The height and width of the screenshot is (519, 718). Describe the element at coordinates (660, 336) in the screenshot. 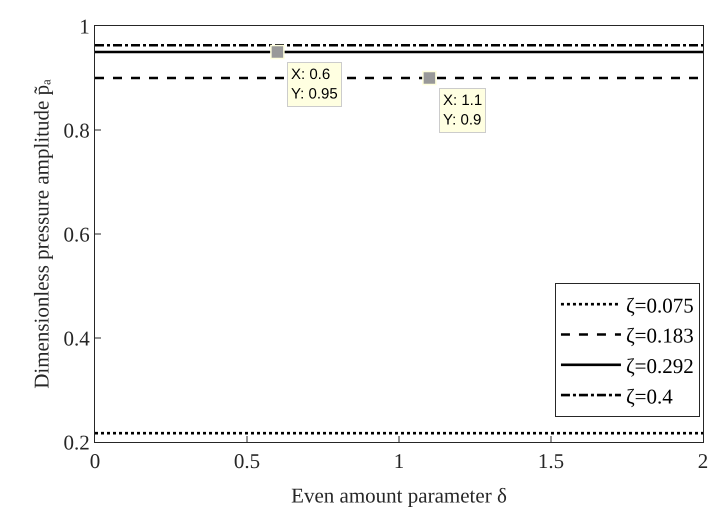

I see `legend-label: ζ=0.183` at that location.